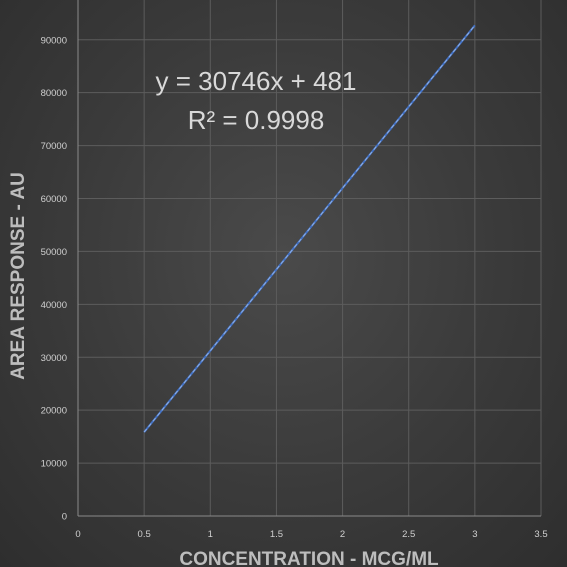  I want to click on x-tick-label: 1.5, so click(276, 534).